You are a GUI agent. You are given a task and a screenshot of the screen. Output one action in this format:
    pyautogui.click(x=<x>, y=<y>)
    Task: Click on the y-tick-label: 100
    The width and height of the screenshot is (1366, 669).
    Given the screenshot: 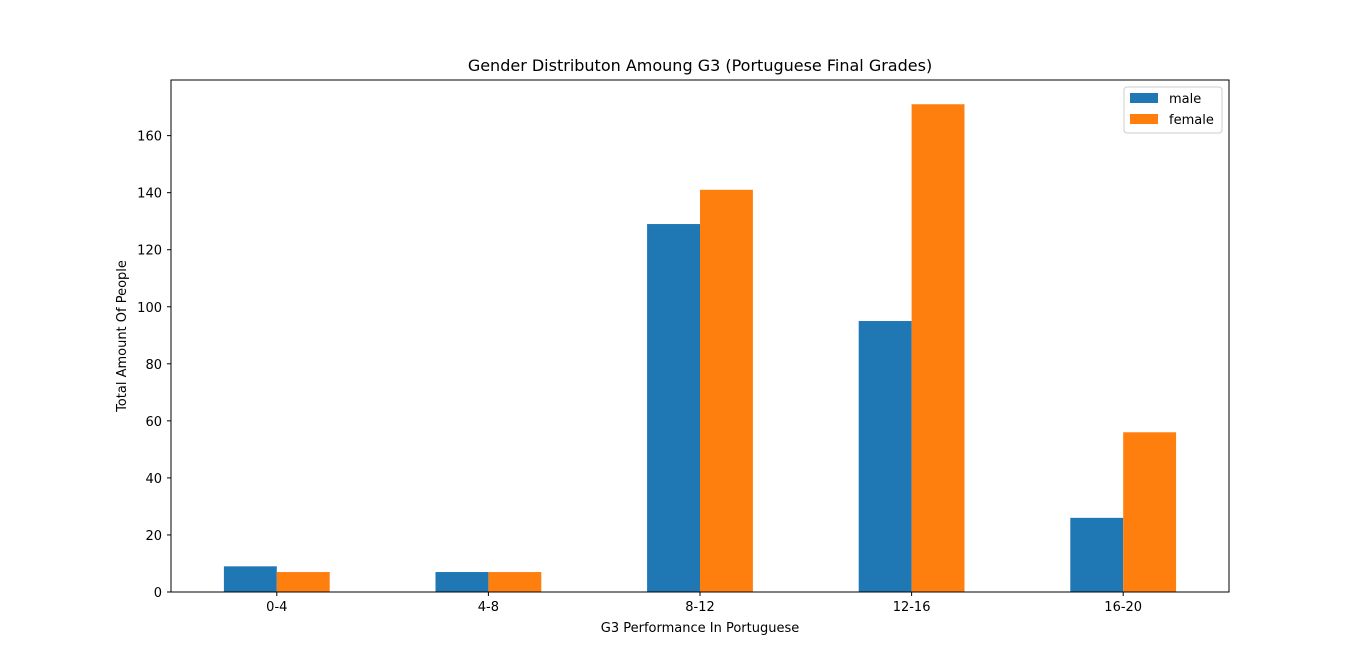 What is the action you would take?
    pyautogui.click(x=149, y=308)
    